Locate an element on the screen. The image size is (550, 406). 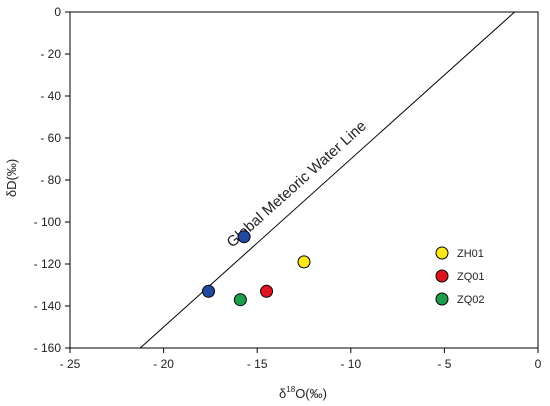
y-axis: 0 - 20 - 40 - 60 - 80 - 100 - 120 - 140 - 160 is located at coordinates (52, 180).